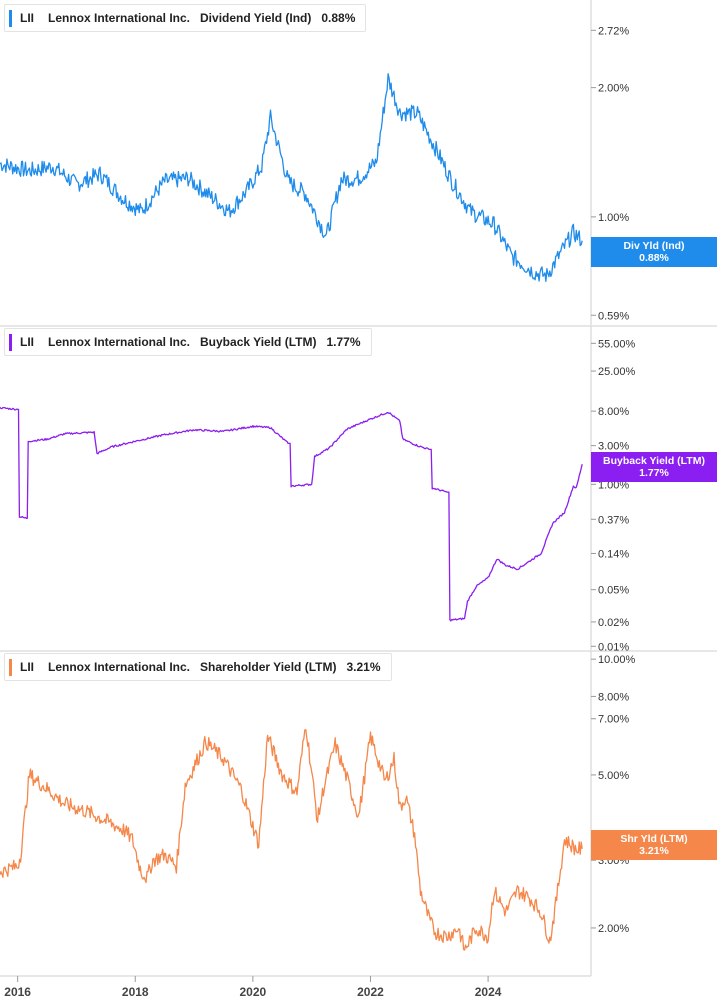 This screenshot has width=717, height=1005. What do you see at coordinates (268, 667) in the screenshot?
I see `legend-metric: Shareholder Yield (LTM)` at bounding box center [268, 667].